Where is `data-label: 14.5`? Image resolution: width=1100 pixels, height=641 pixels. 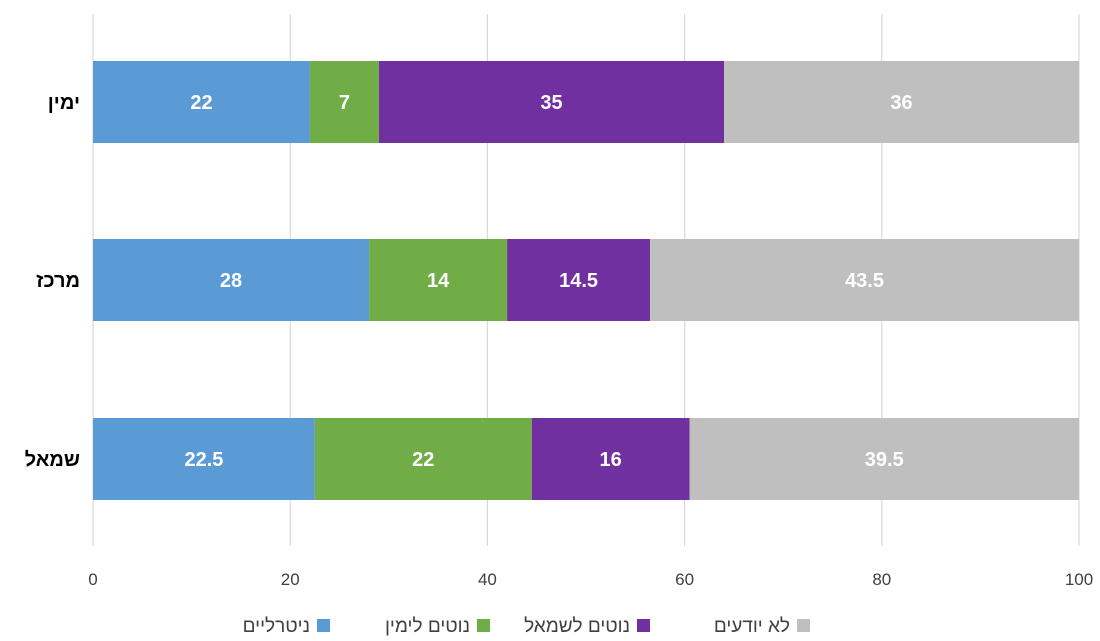 data-label: 14.5 is located at coordinates (578, 281).